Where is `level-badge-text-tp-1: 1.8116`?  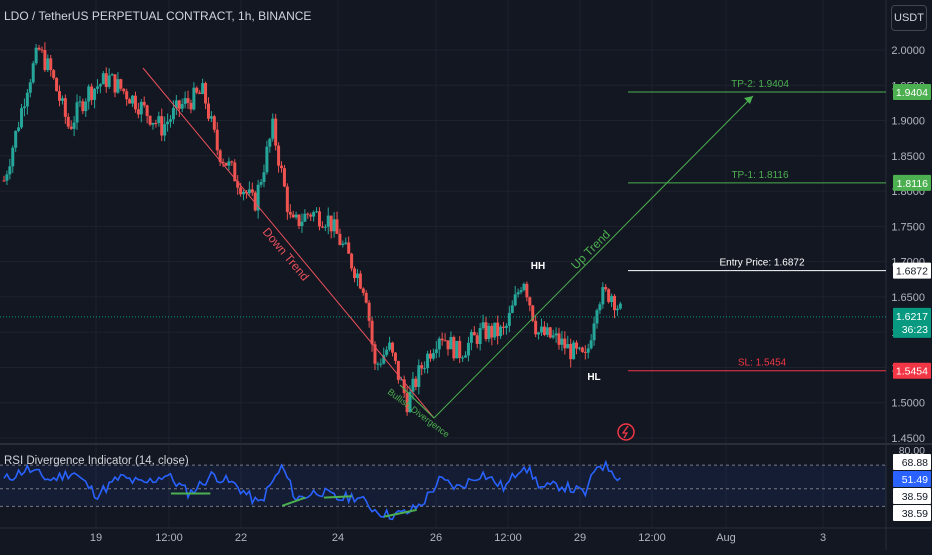 level-badge-text-tp-1: 1.8116 is located at coordinates (912, 184).